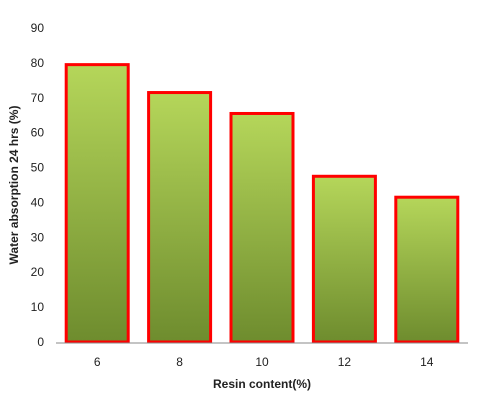  What do you see at coordinates (38, 28) in the screenshot?
I see `y-tick-label: 90` at bounding box center [38, 28].